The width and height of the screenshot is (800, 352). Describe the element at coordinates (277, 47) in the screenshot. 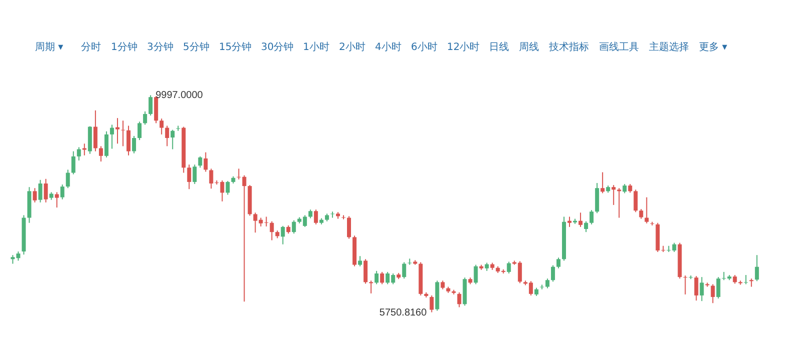

I see `text: 30分钟` at that location.